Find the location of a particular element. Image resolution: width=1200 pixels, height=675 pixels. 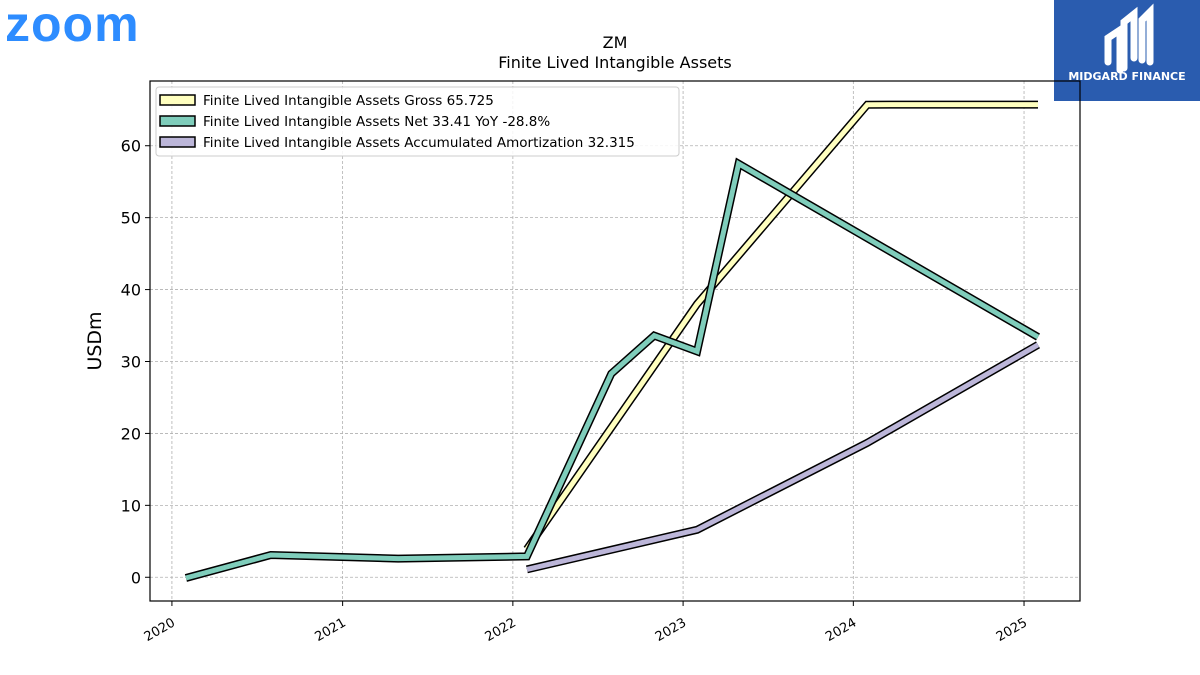

chart-title: ZM is located at coordinates (615, 42).